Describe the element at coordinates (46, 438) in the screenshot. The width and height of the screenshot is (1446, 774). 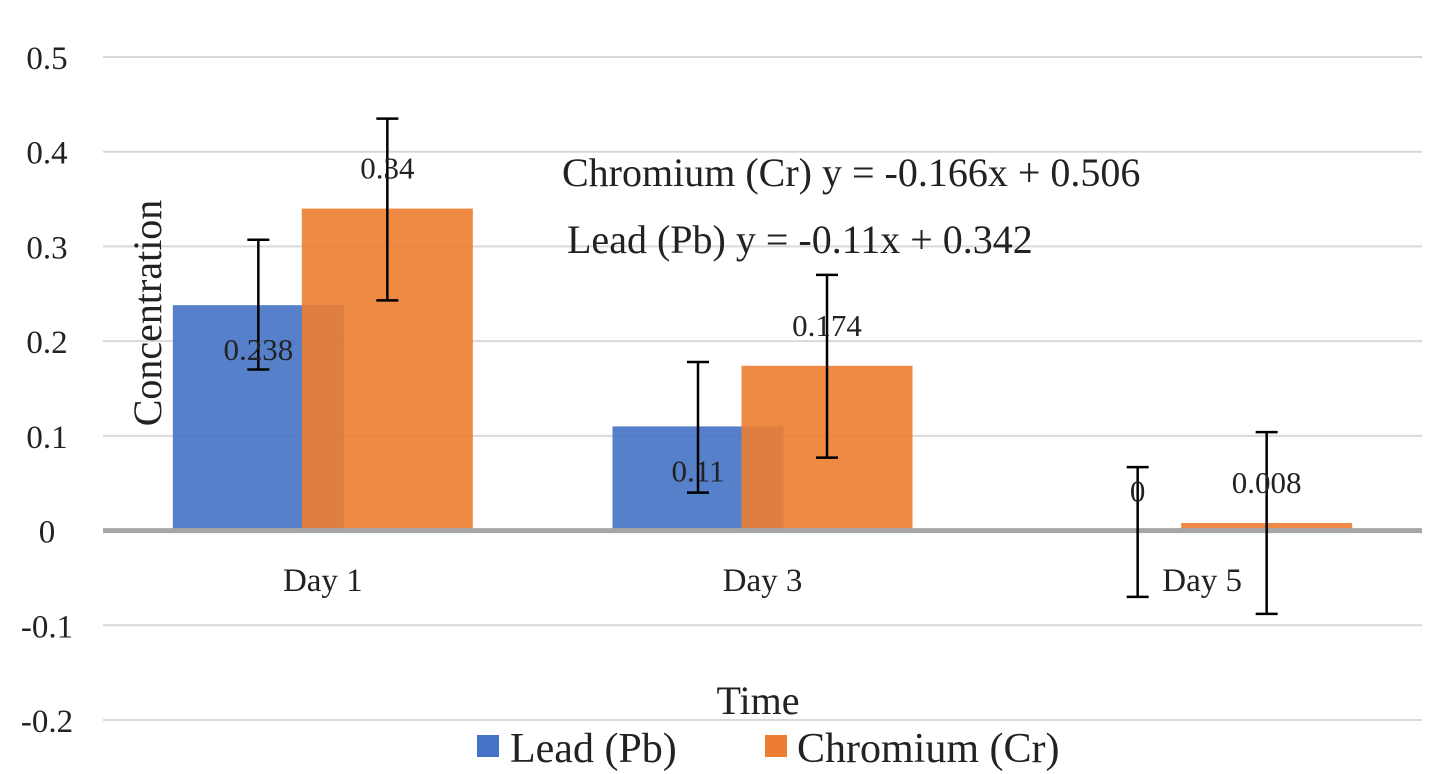
I see `y-tick-label: 0.1` at that location.